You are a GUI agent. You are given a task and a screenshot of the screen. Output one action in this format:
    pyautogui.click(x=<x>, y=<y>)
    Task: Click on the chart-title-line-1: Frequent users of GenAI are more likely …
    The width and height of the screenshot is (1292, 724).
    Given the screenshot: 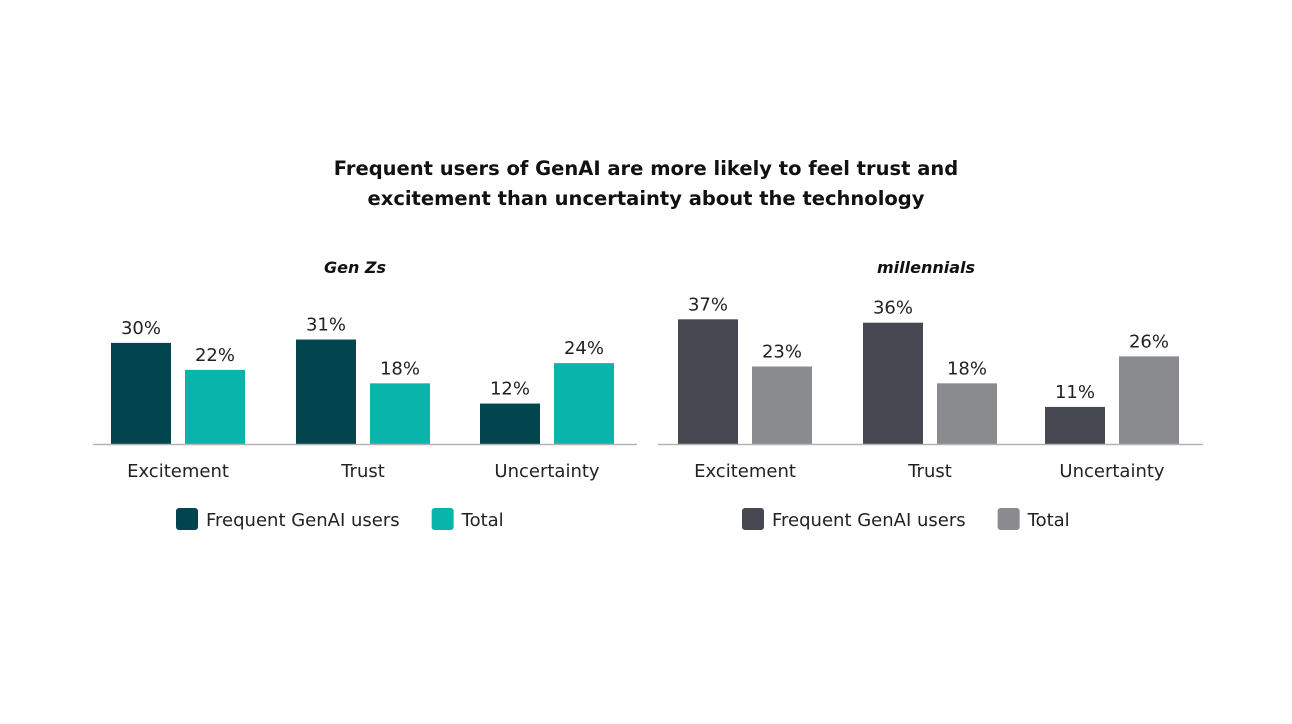 What is the action you would take?
    pyautogui.click(x=646, y=168)
    